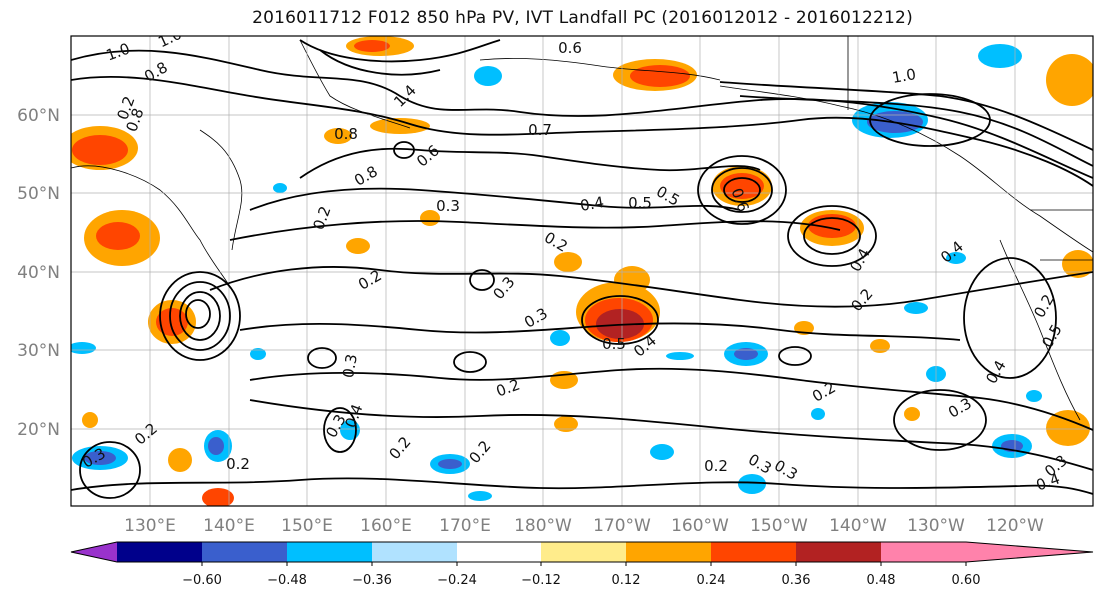  I want to click on lat-label: 40°N, so click(38, 273).